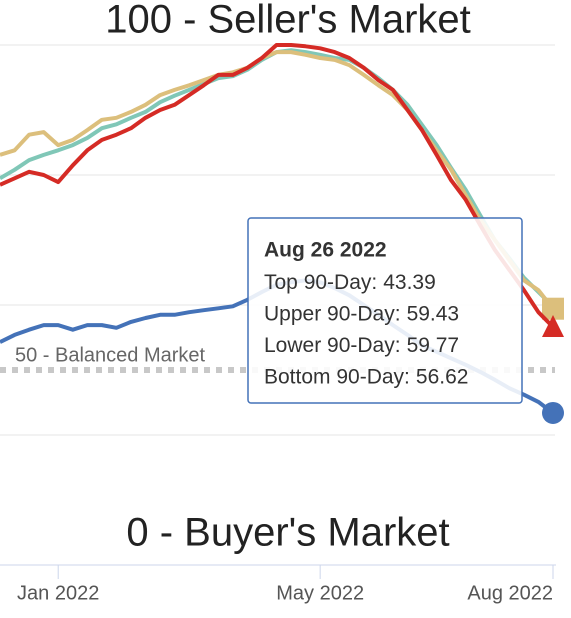  I want to click on x-tick-label: Jan 2022, so click(58, 593).